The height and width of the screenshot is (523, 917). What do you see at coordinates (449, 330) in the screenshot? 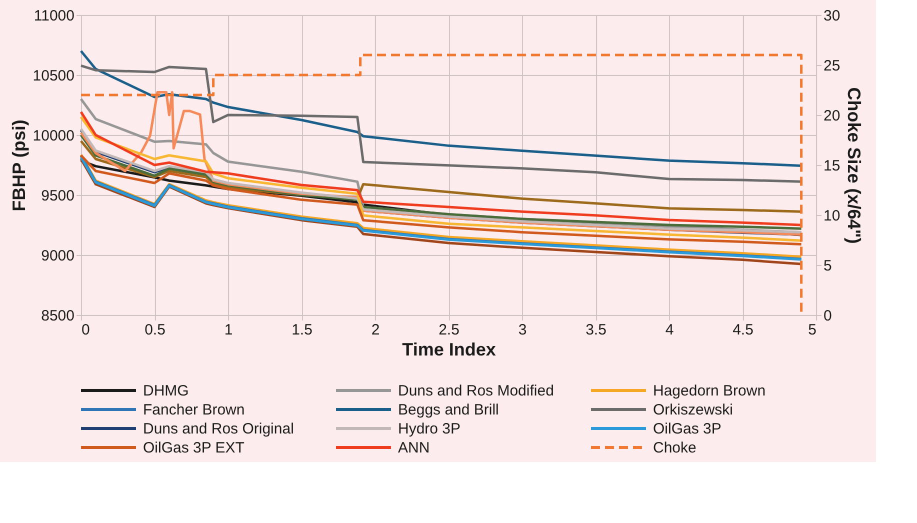
I see `x-tick-label: 2.5` at bounding box center [449, 330].